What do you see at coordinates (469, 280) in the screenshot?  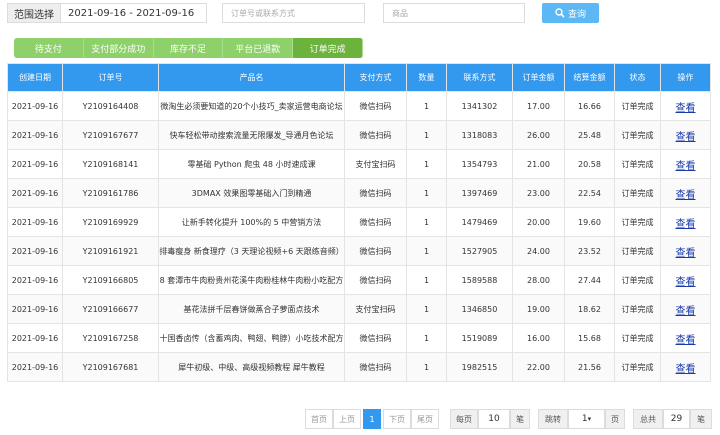 I see `masked-prefix: 158` at bounding box center [469, 280].